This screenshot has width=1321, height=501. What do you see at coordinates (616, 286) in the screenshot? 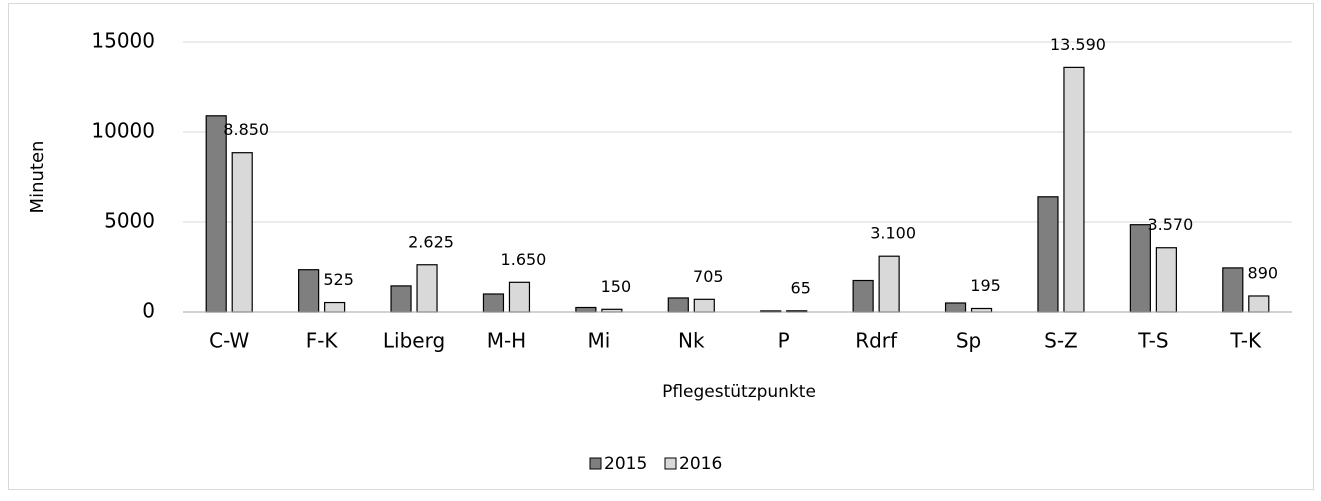
I see `data-label: 150` at bounding box center [616, 286].